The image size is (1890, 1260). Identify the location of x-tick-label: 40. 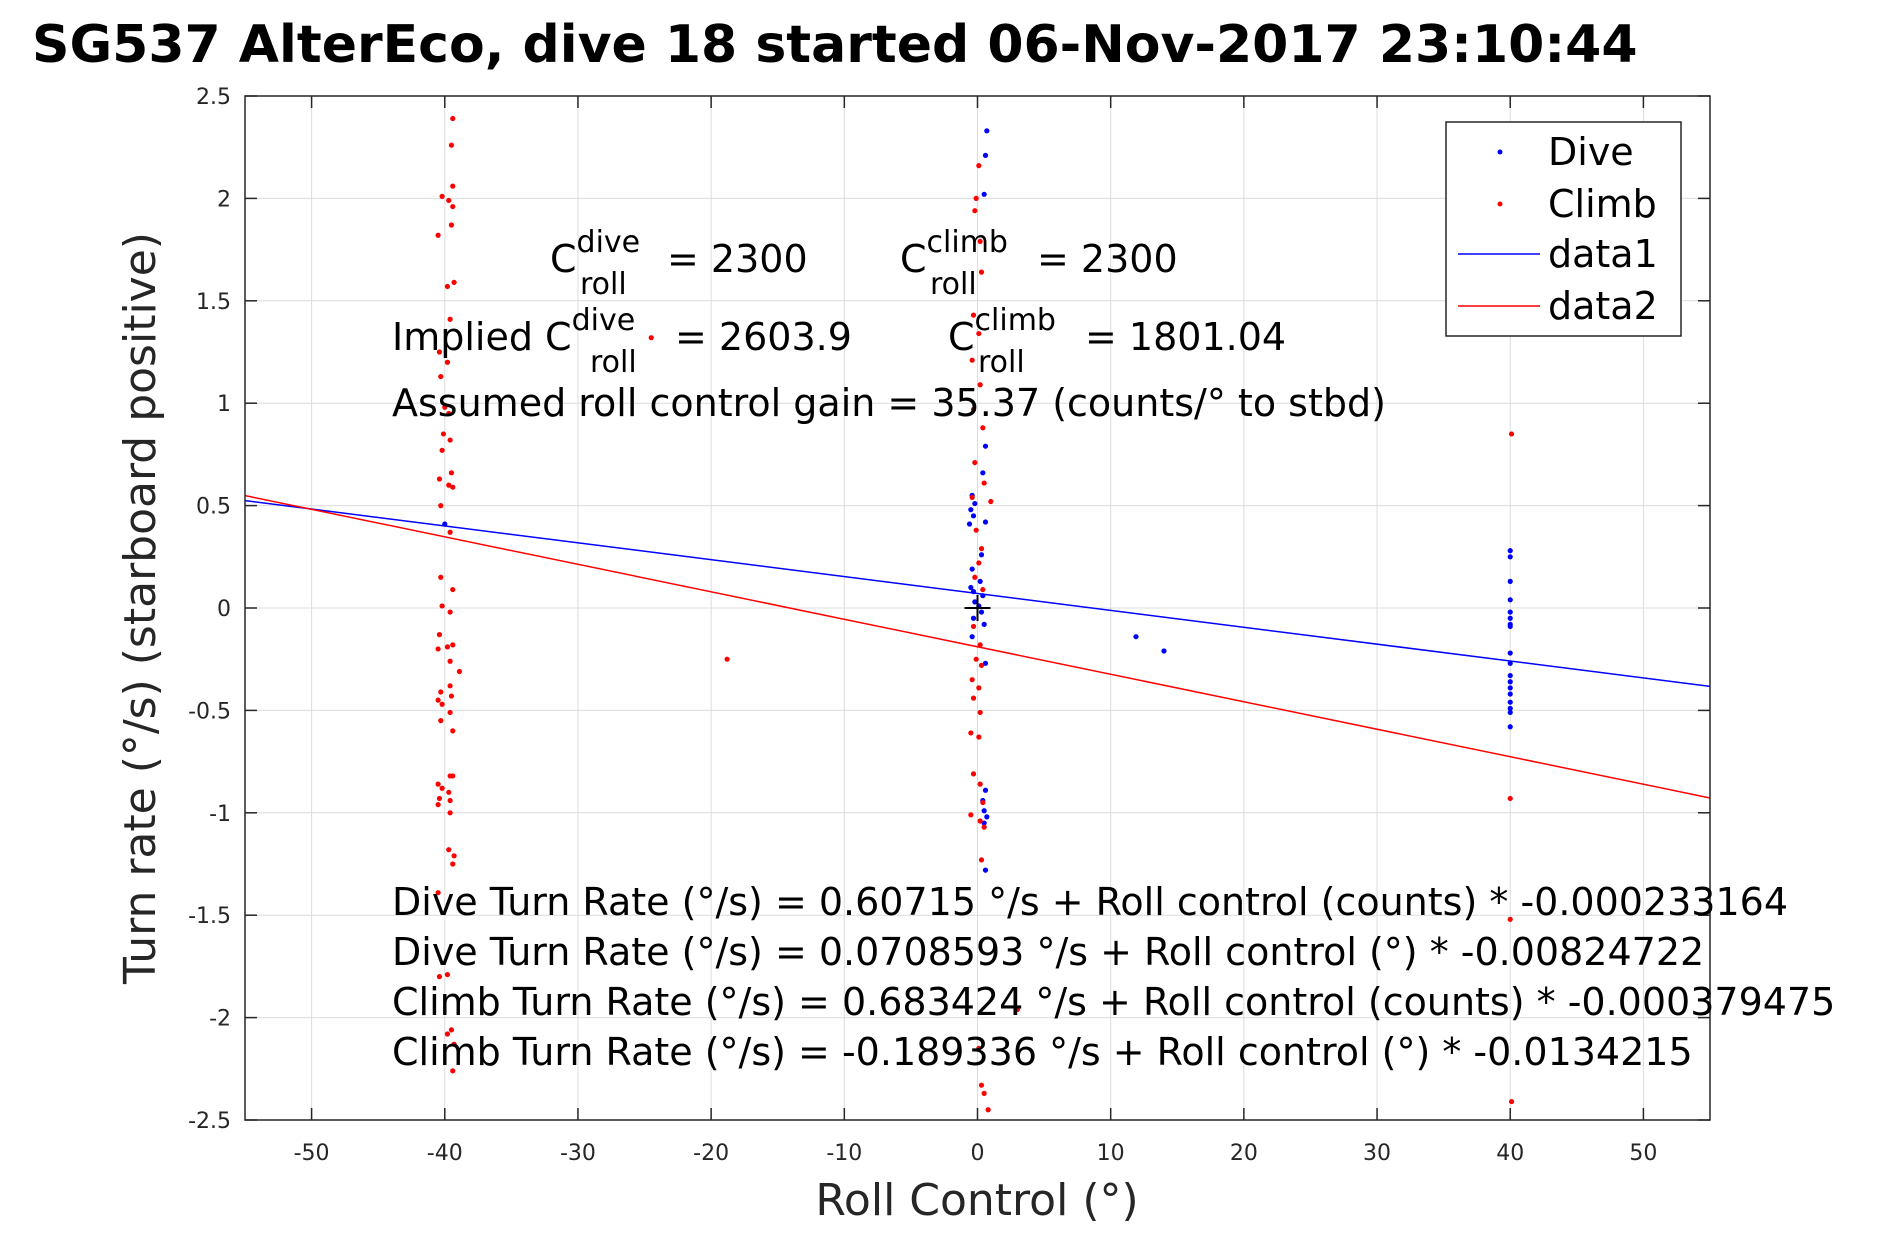
(1510, 1153).